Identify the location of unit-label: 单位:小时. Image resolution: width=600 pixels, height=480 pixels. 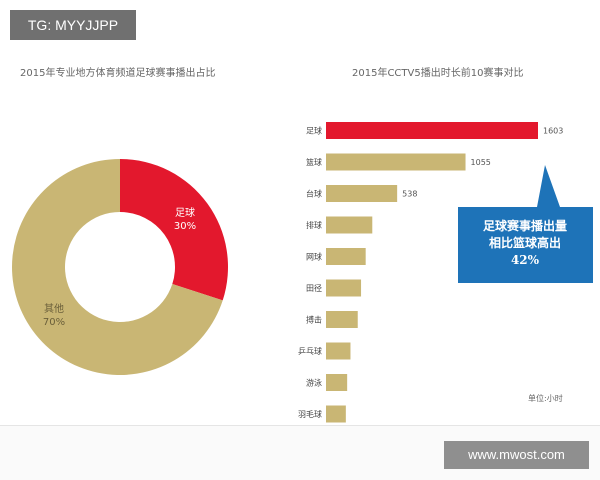
(545, 398).